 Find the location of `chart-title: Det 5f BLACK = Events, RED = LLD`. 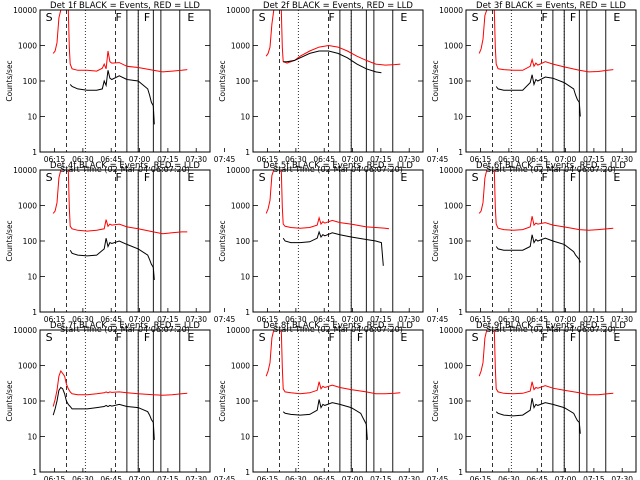

chart-title: Det 5f BLACK = Events, RED = LLD is located at coordinates (338, 166).